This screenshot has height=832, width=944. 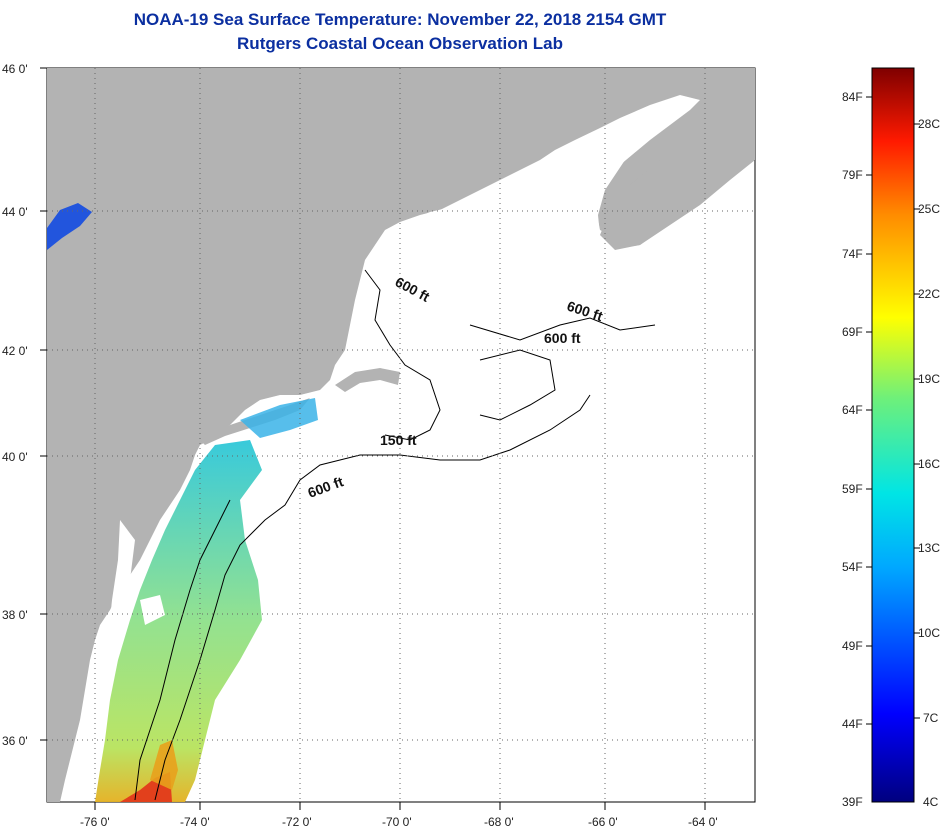 What do you see at coordinates (852, 175) in the screenshot?
I see `cb-f-79: 79F` at bounding box center [852, 175].